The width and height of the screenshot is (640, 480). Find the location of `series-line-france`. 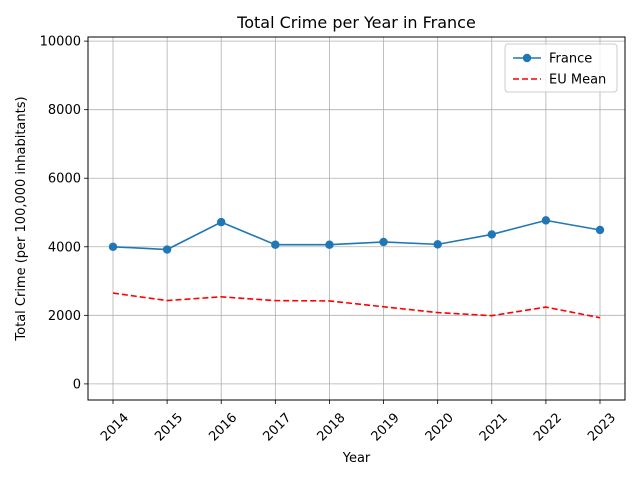

series-line-france is located at coordinates (356, 235).